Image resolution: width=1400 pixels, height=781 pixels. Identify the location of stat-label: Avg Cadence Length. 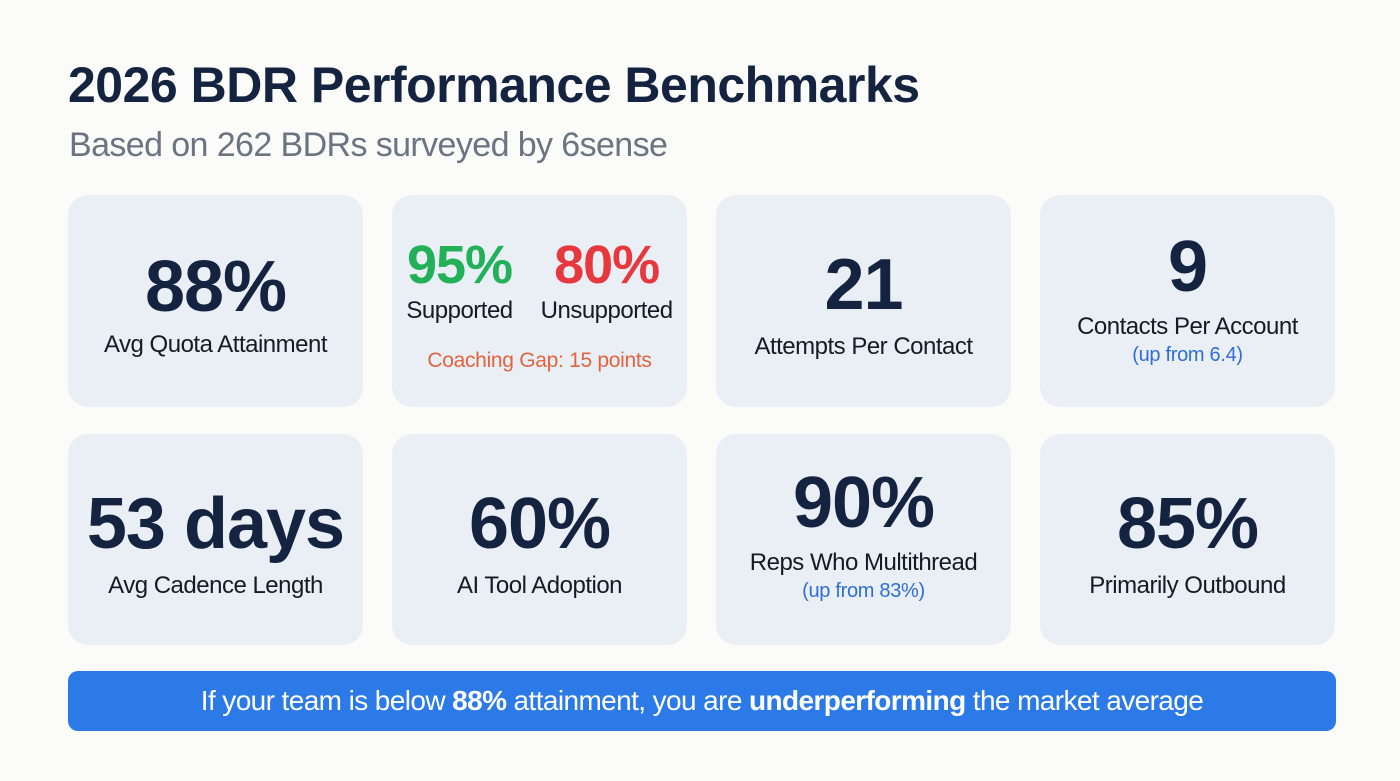
(215, 585).